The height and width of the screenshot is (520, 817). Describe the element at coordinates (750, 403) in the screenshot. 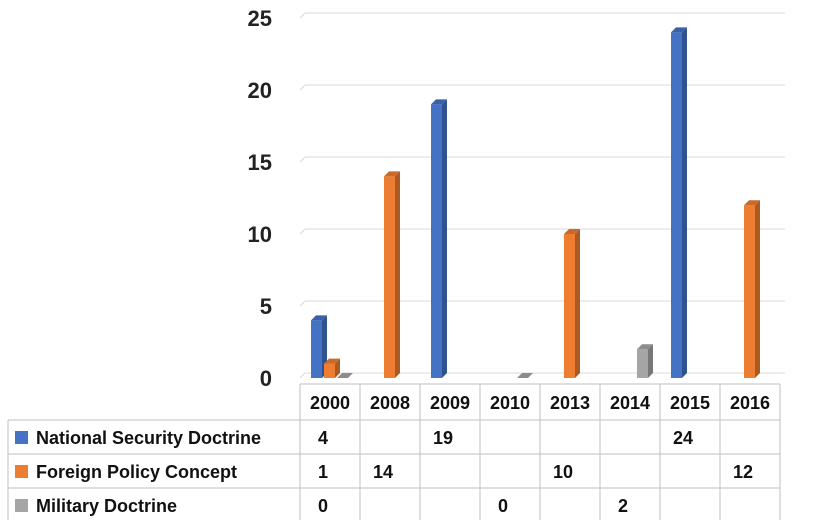

I see `category-label: 2016` at that location.